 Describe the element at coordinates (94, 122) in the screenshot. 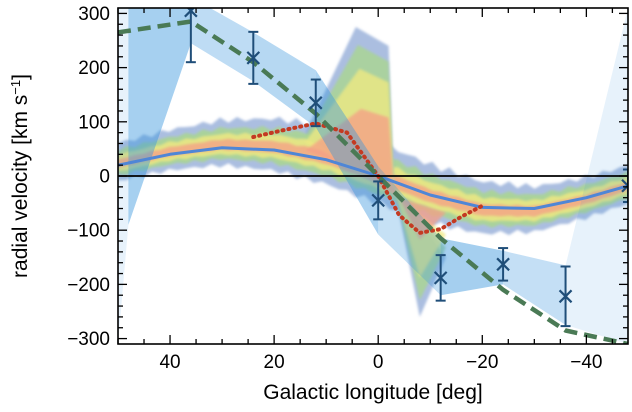

I see `y-tick-label: 100` at that location.